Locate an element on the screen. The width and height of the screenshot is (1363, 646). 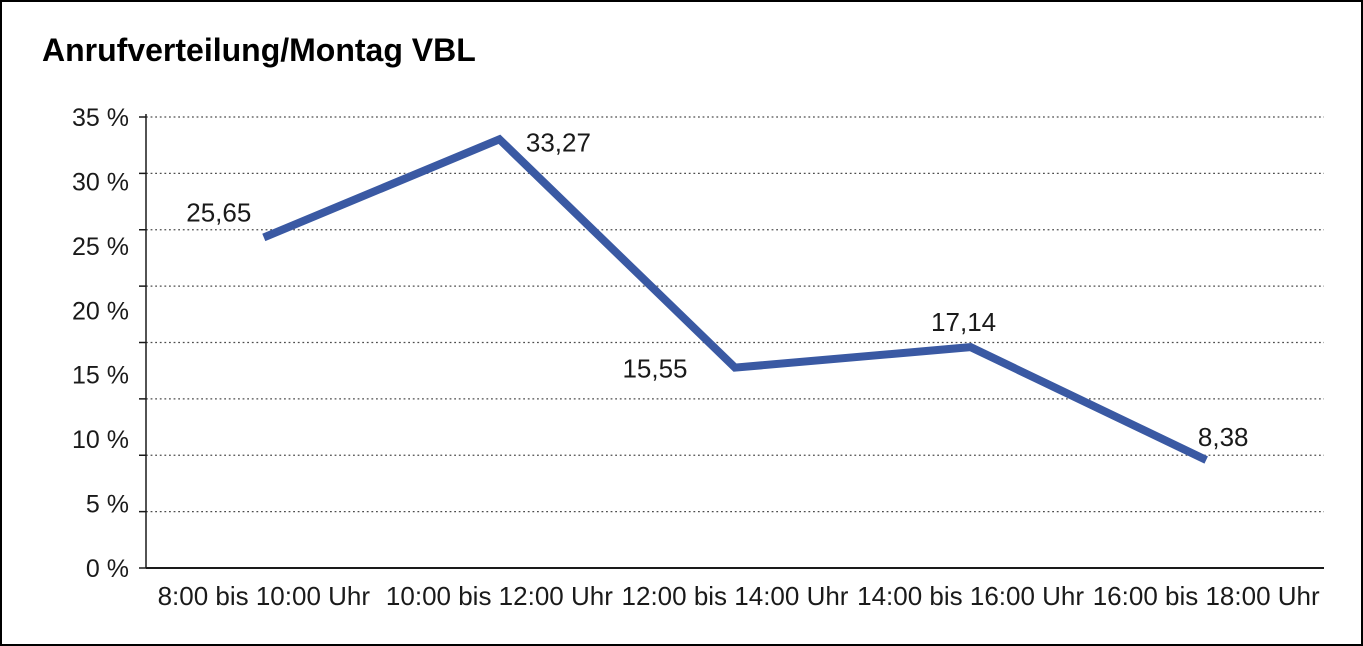
y-axis-tick-label: 0 % is located at coordinates (107, 569).